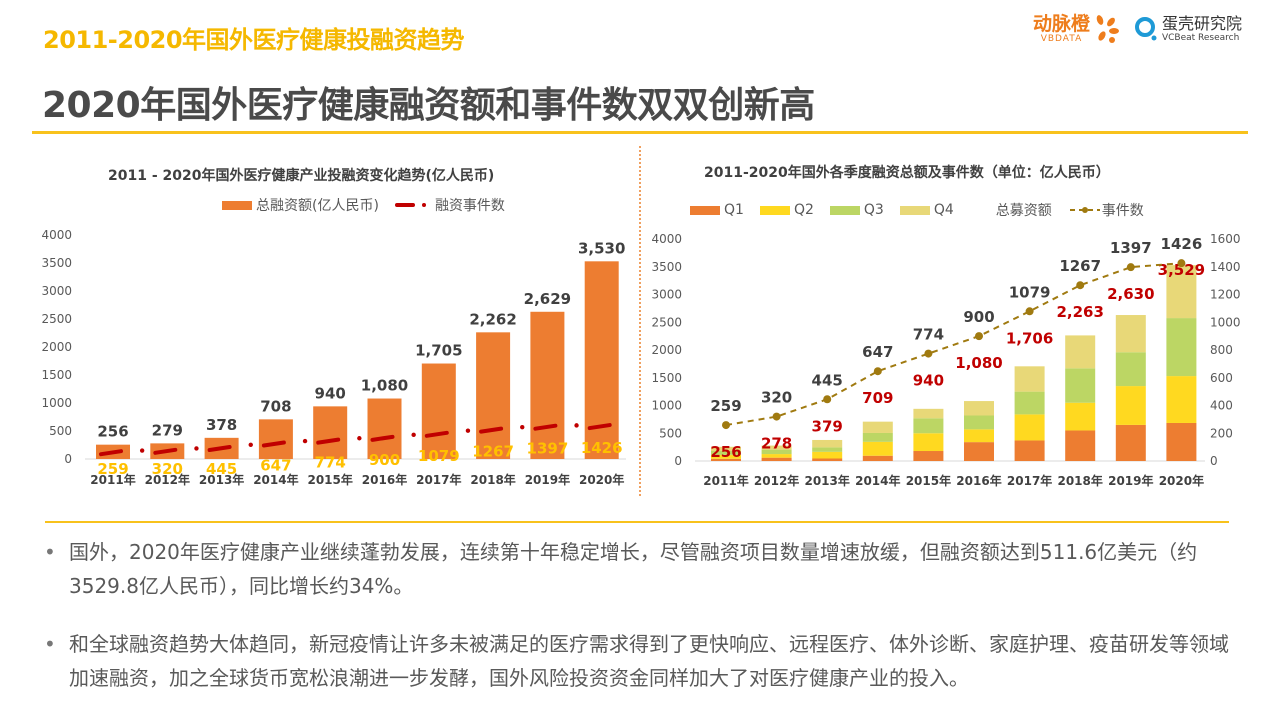  I want to click on legend-item-q3: Q3, so click(856, 210).